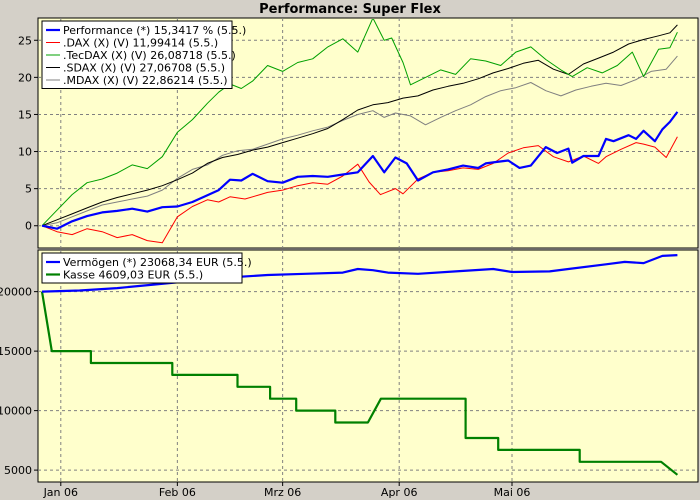 The width and height of the screenshot is (700, 500). I want to click on x-tick-label: Apr 06, so click(399, 492).